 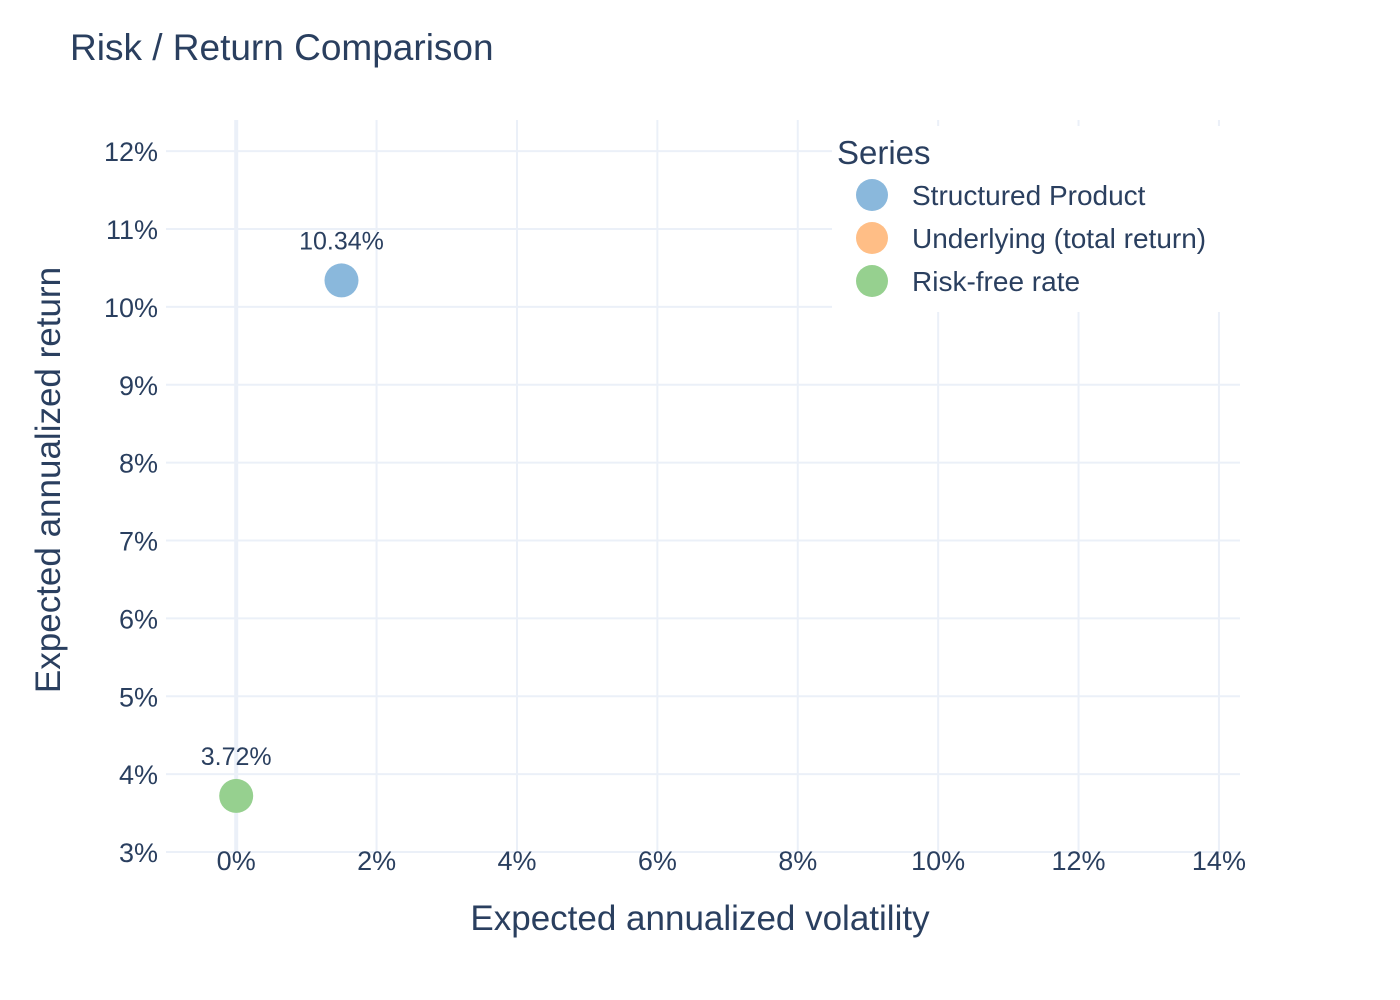 What do you see at coordinates (292, 520) in the screenshot?
I see `point-layer: 10.34% 3.72%` at bounding box center [292, 520].